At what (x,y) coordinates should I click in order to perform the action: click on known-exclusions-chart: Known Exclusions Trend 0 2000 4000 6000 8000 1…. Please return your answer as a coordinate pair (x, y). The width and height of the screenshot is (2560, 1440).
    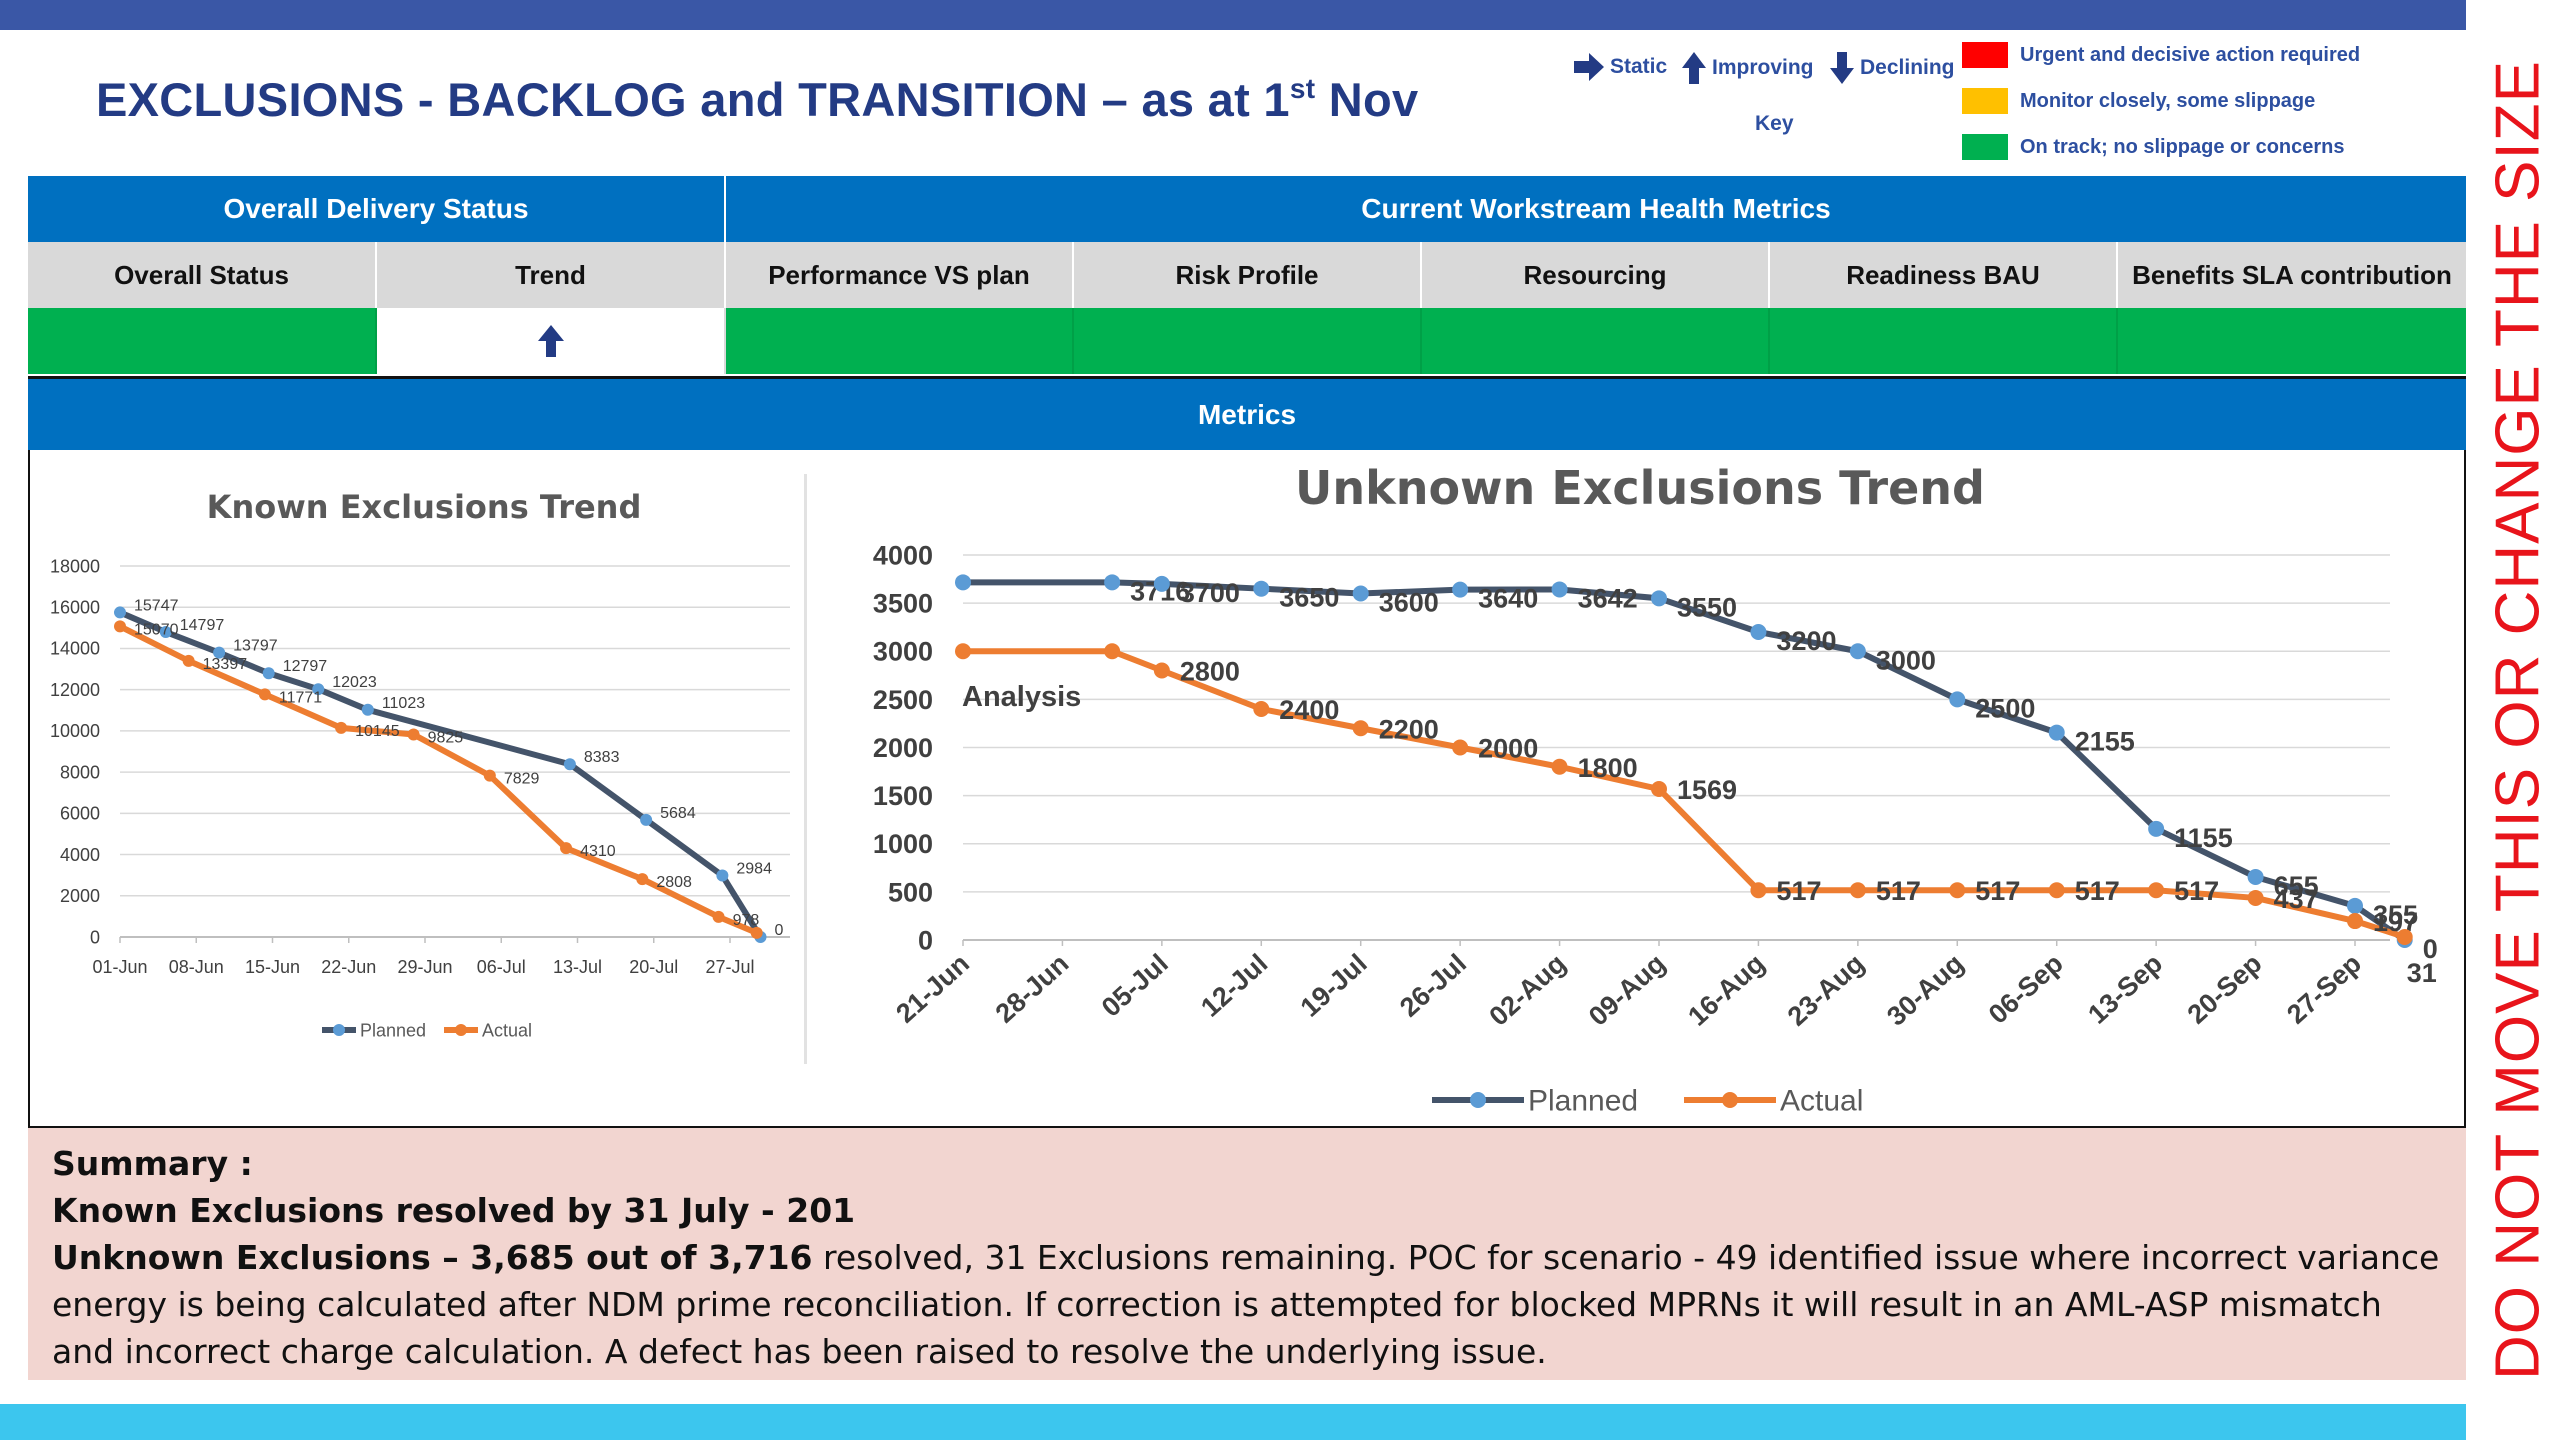
    Looking at the image, I should click on (420, 764).